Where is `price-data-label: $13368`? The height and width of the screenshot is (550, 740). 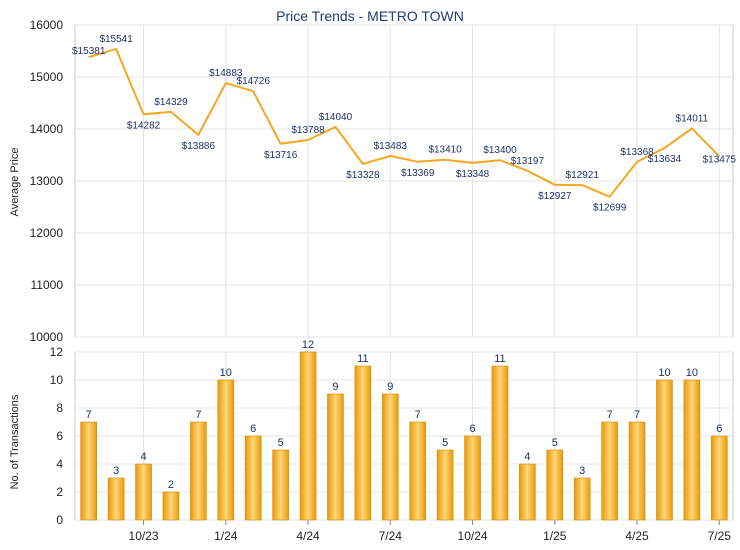 price-data-label: $13368 is located at coordinates (637, 152).